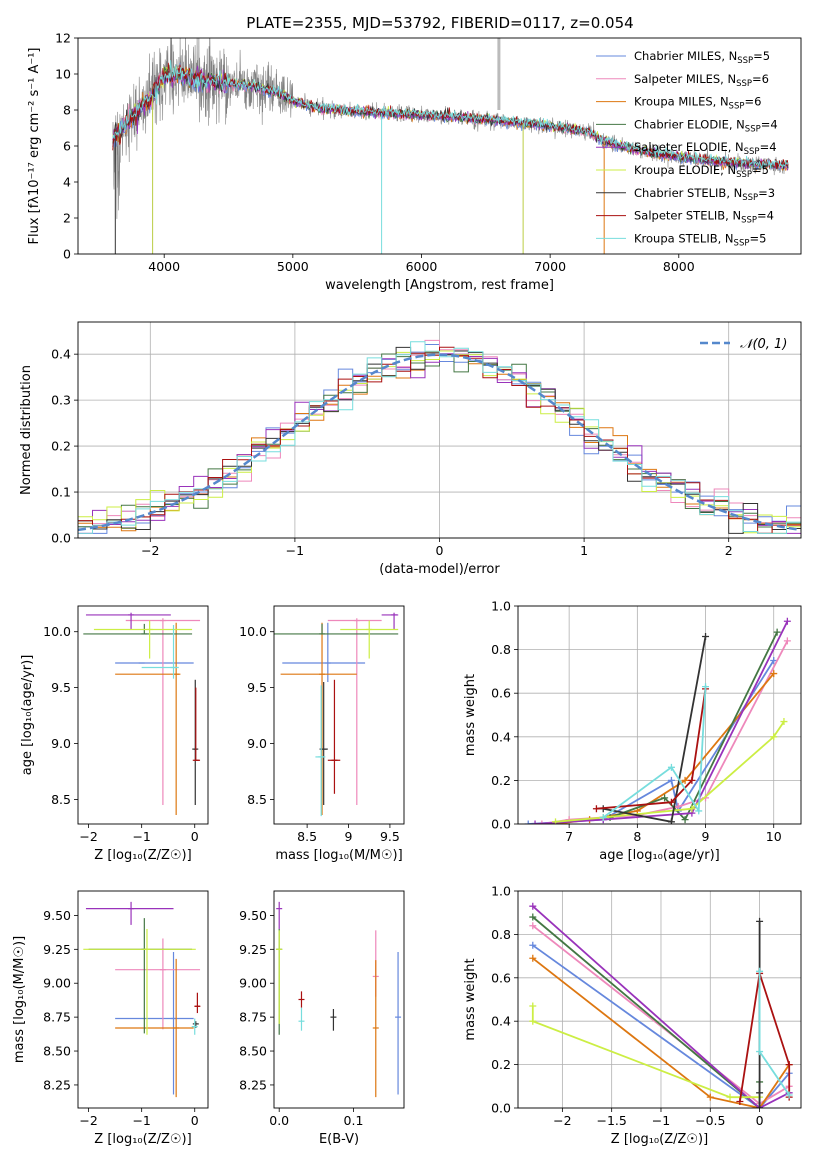  What do you see at coordinates (257, 743) in the screenshot?
I see `tick-label-y: 9.0` at bounding box center [257, 743].